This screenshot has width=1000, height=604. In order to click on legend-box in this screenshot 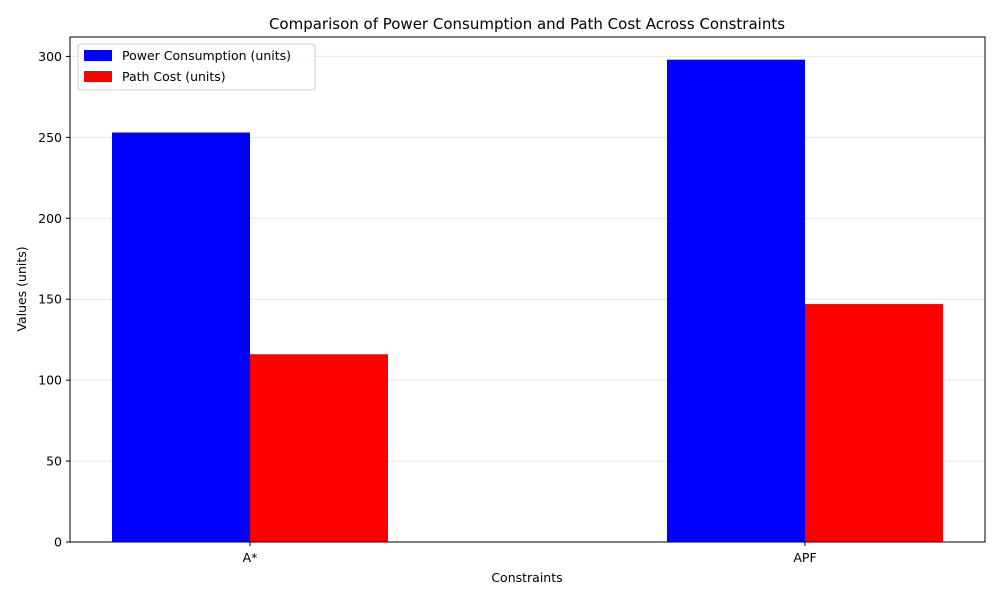, I will do `click(196, 67)`.